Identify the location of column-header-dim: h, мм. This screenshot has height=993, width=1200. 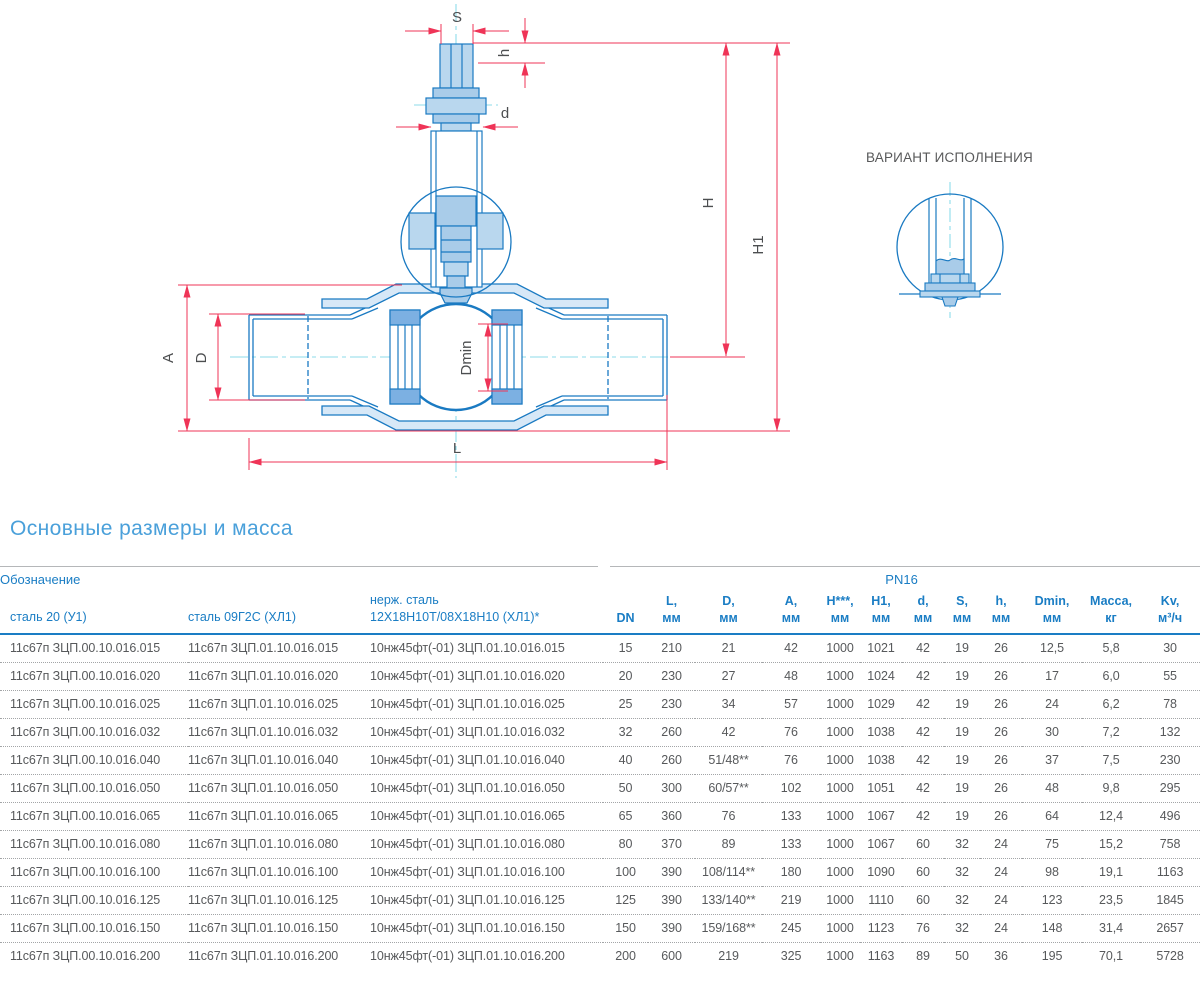
(1001, 613).